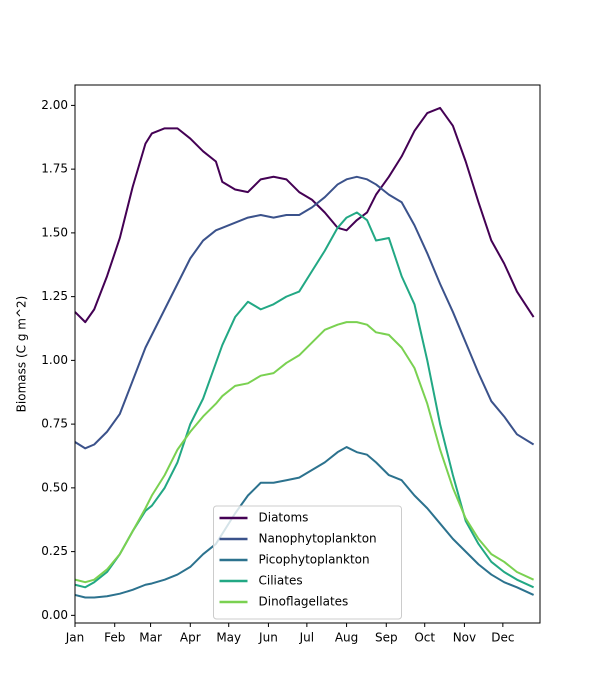 The image size is (600, 700). I want to click on x-tick-label: Oct, so click(424, 638).